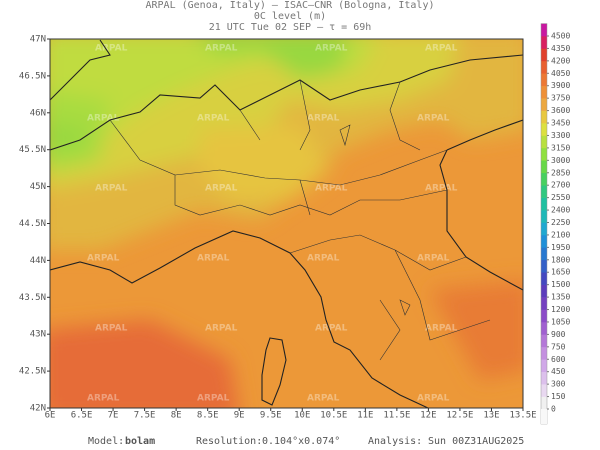  What do you see at coordinates (560, 110) in the screenshot?
I see `colorbar-label: 3600` at bounding box center [560, 110].